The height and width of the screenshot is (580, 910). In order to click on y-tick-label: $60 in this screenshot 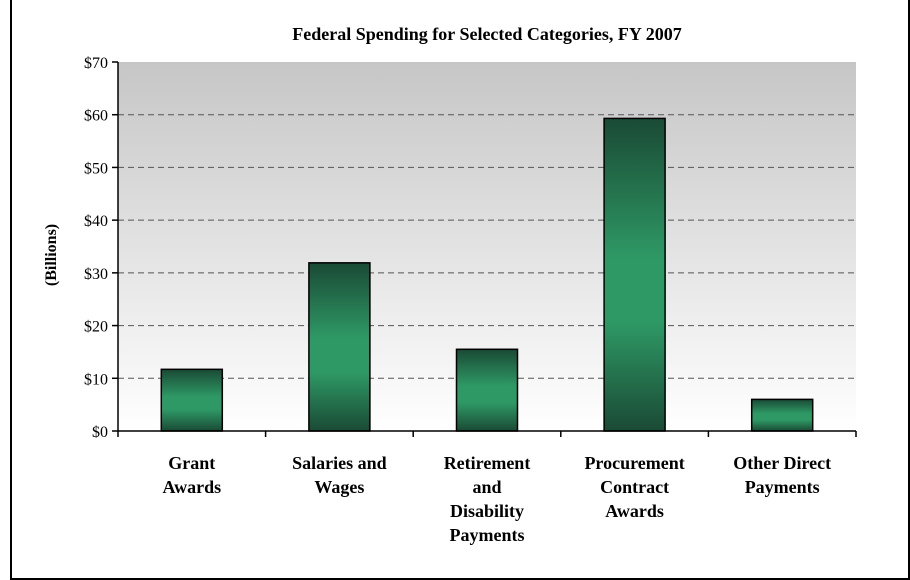, I will do `click(96, 116)`.